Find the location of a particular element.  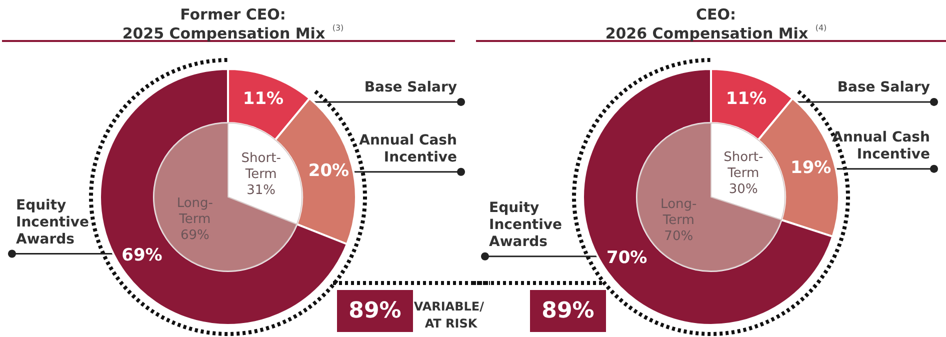

data-label: 20% is located at coordinates (329, 171).